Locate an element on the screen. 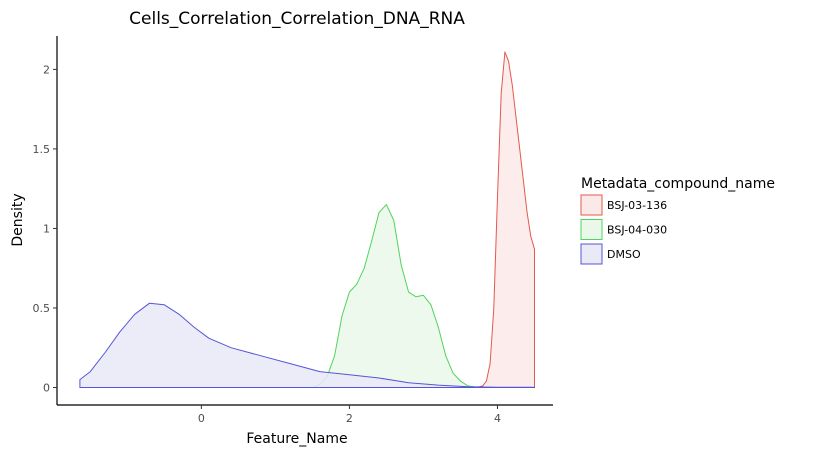 The height and width of the screenshot is (458, 819). legend-label: BSJ-04-030 is located at coordinates (637, 230).